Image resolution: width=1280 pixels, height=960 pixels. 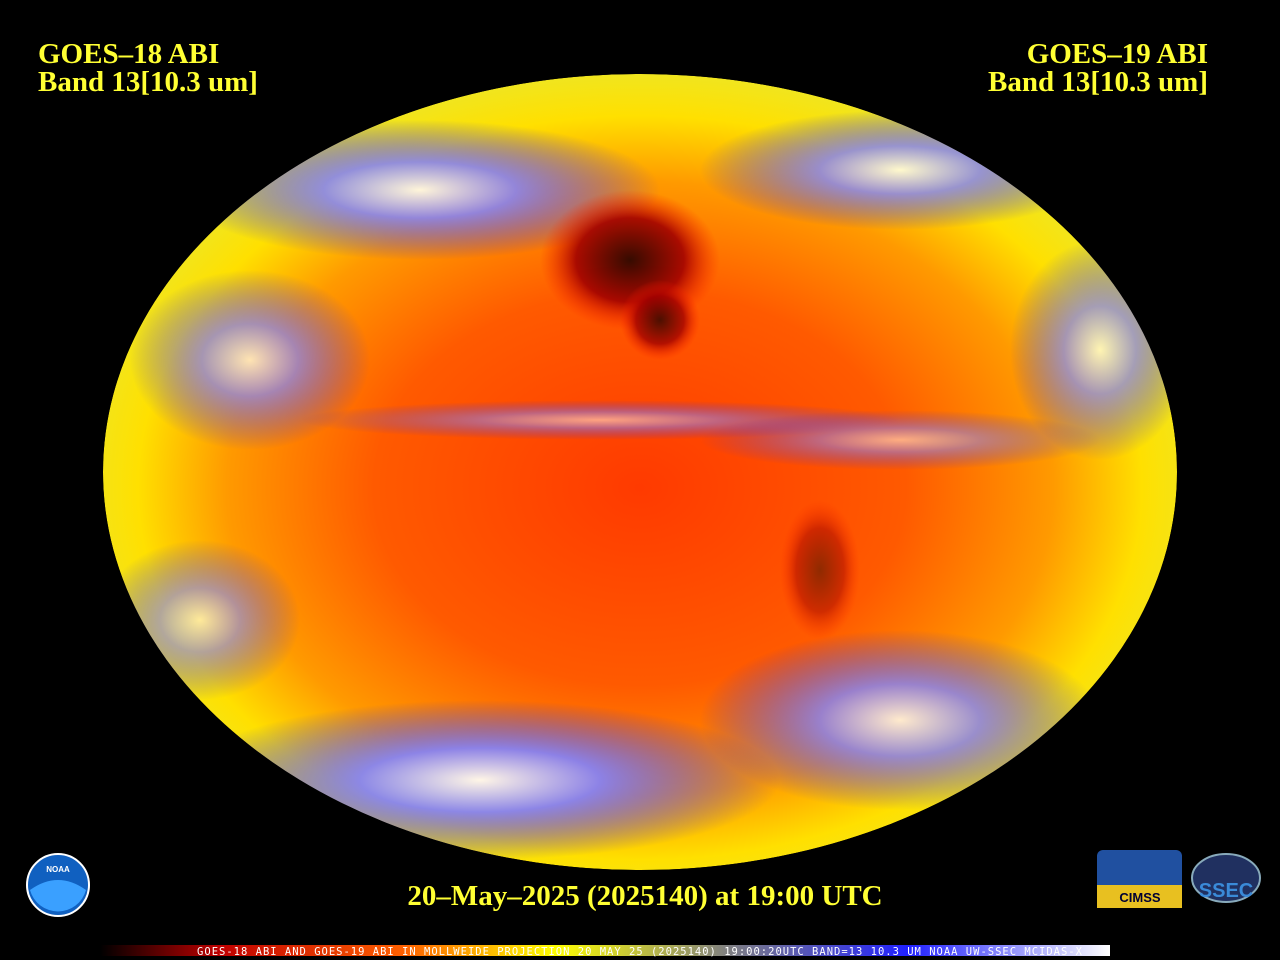 What do you see at coordinates (148, 82) in the screenshot?
I see `left-band: Band 13[10.3 um]` at bounding box center [148, 82].